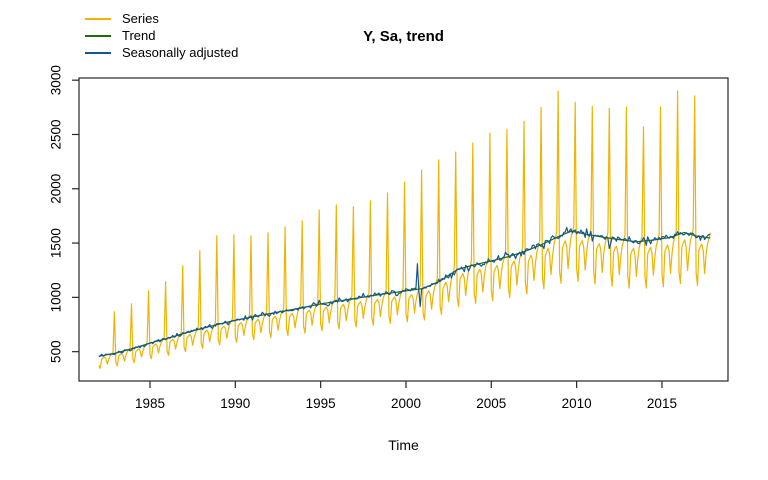  Describe the element at coordinates (406, 403) in the screenshot. I see `x-tick-label: 2000` at that location.